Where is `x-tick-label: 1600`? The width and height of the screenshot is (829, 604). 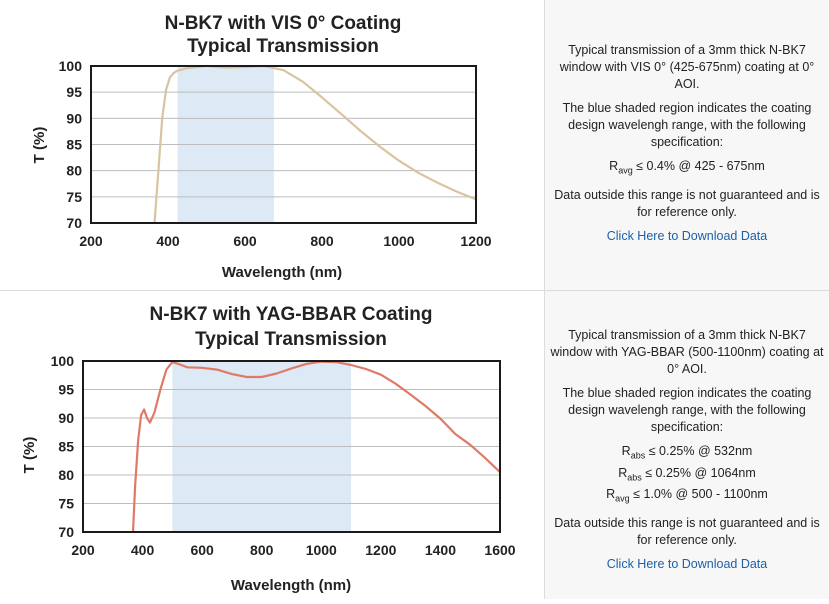
x-tick-label: 1600 is located at coordinates (499, 550).